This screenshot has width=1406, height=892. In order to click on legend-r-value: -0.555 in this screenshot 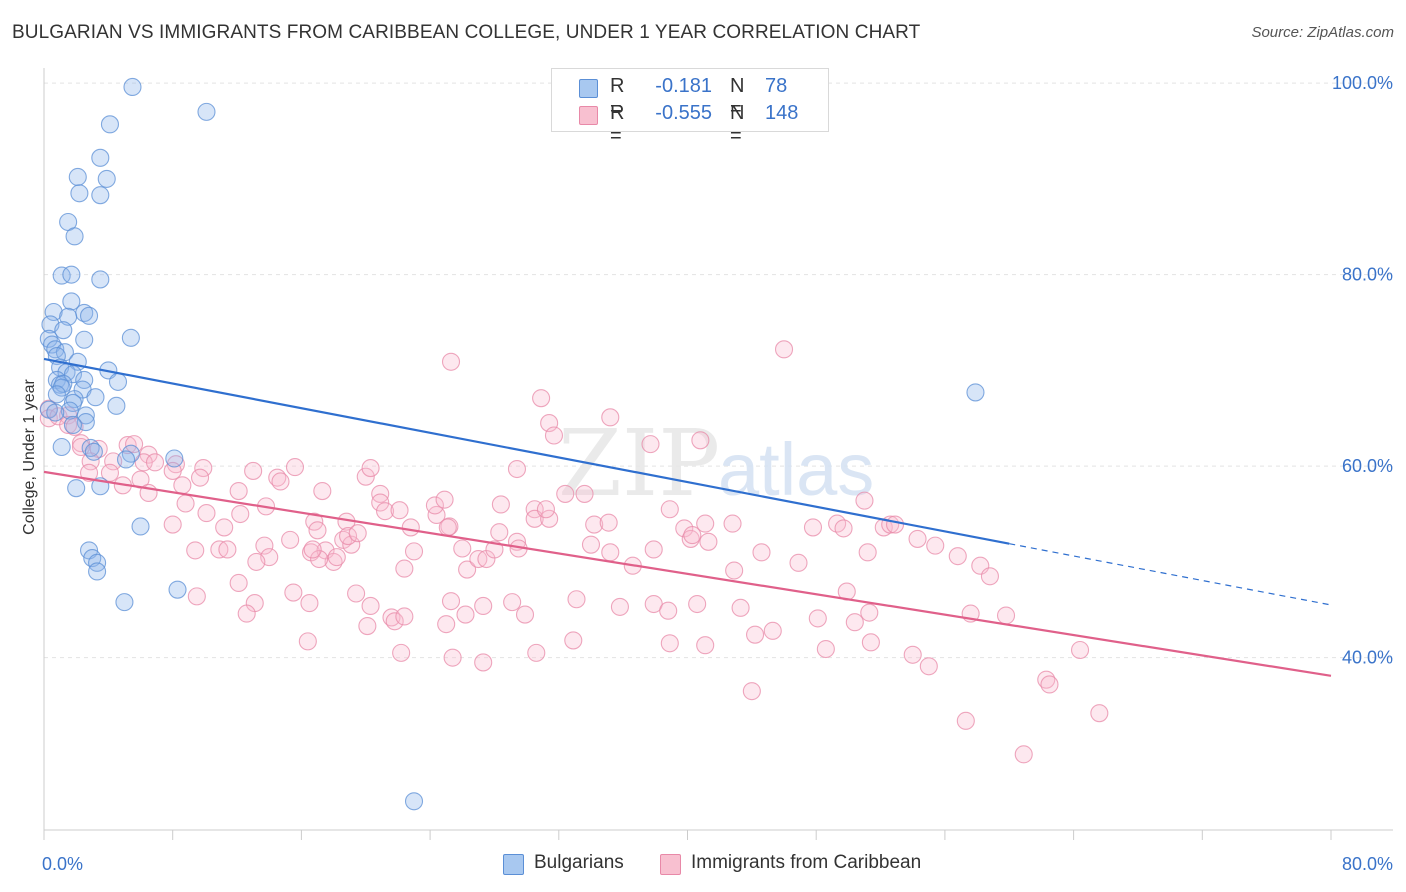, I will do `click(683, 113)`.